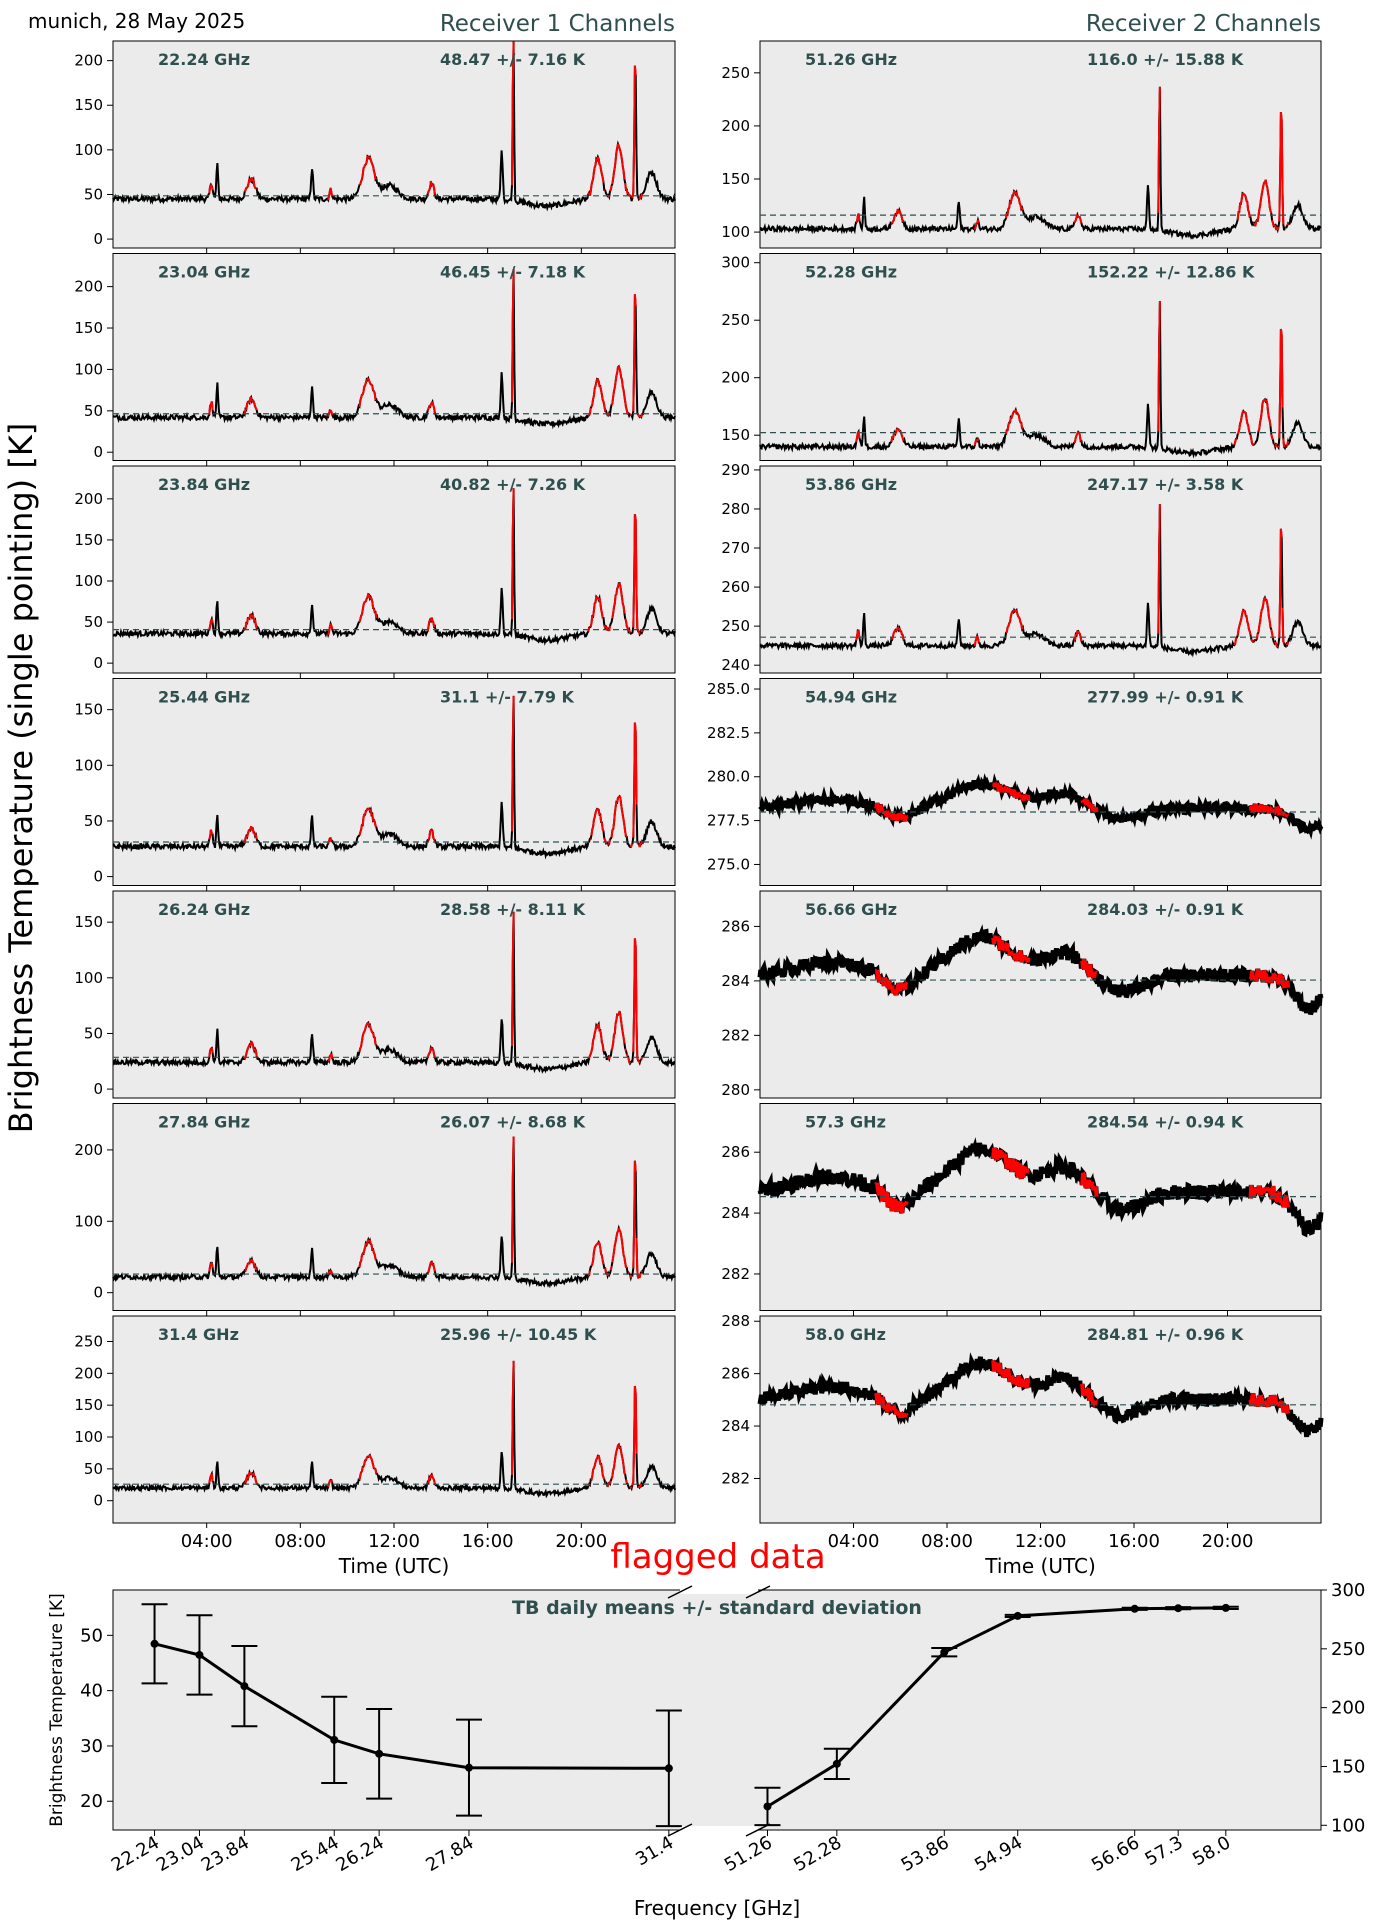  I want to click on channel-stats-label: 26.07 +/- 8.68 K, so click(513, 1122).